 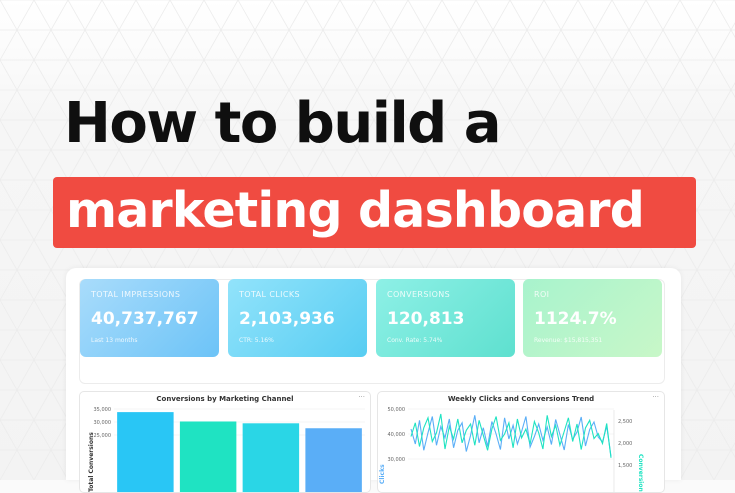 I want to click on hero-highlight-band, so click(x=374, y=212).